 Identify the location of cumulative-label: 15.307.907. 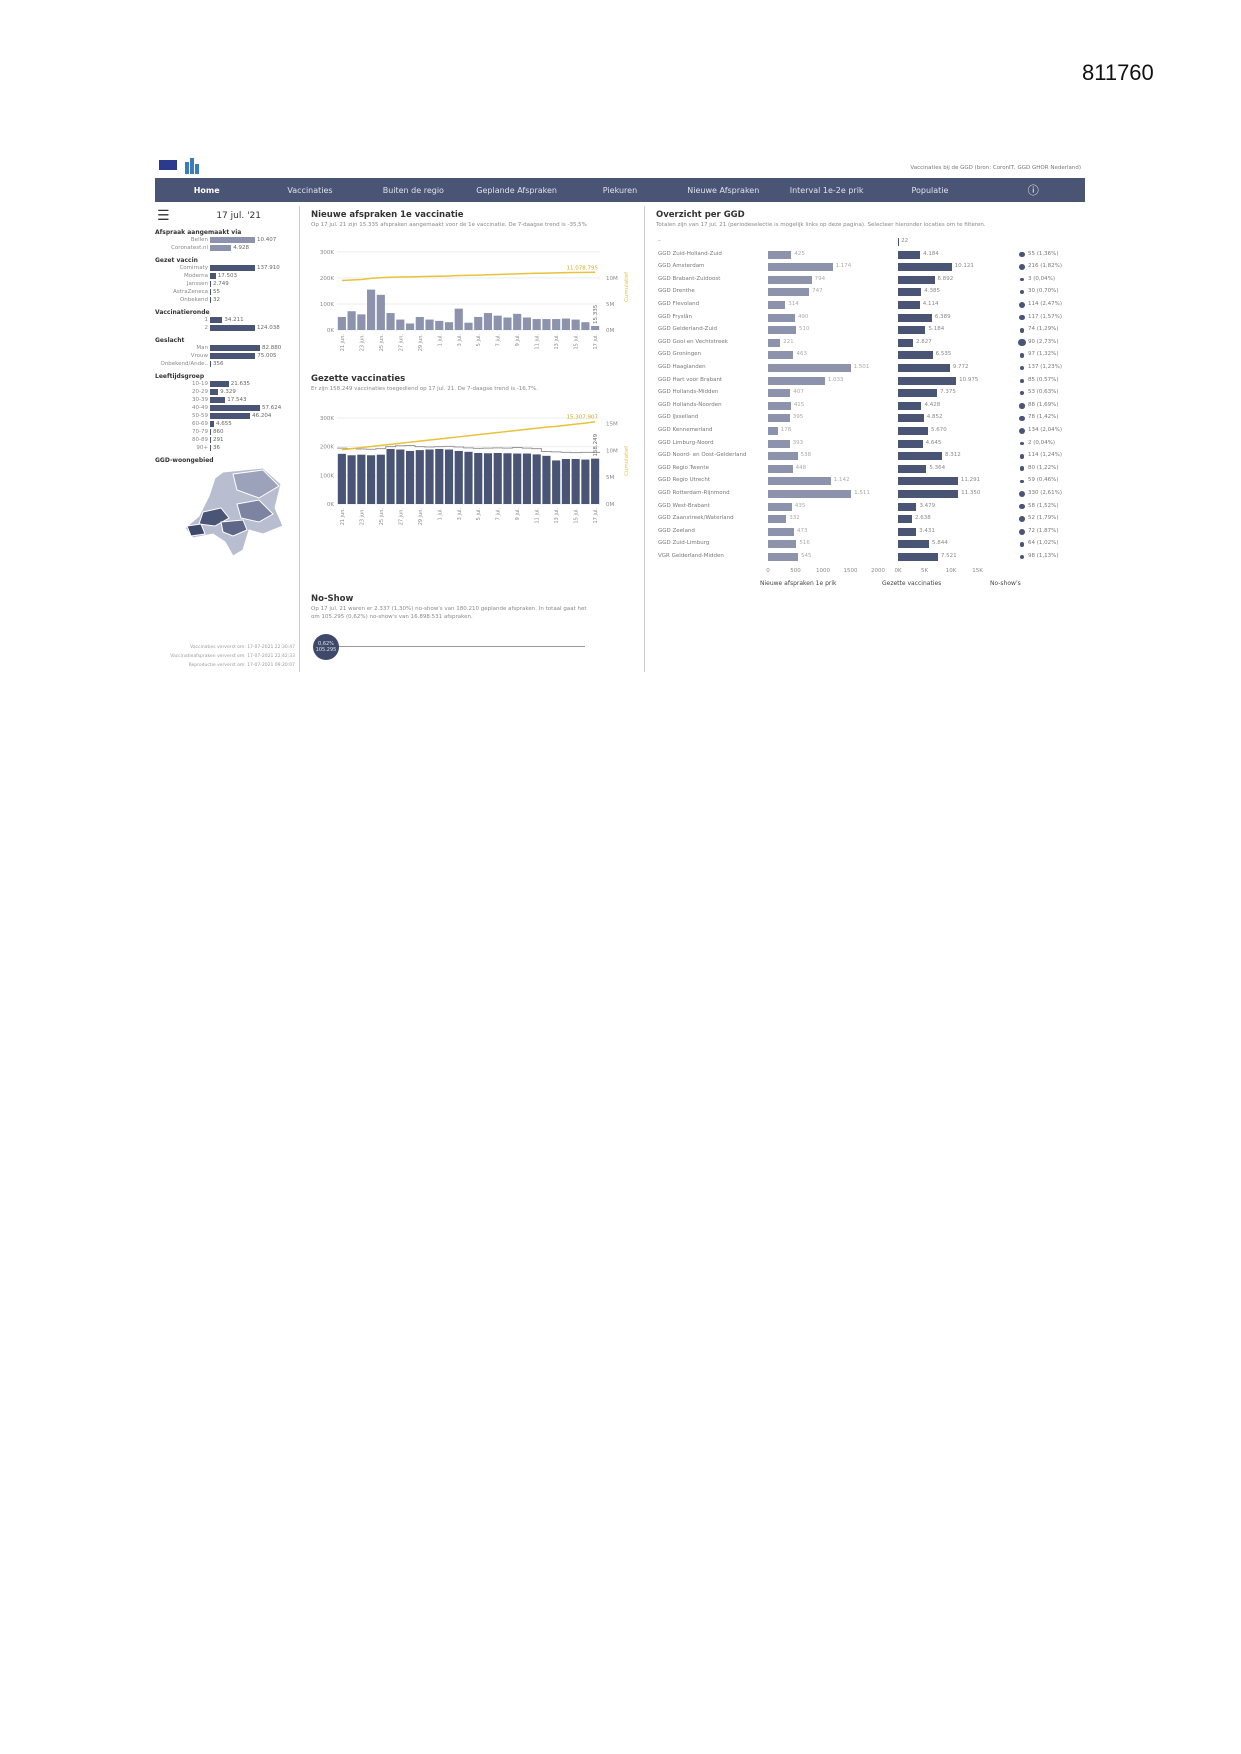
(583, 418).